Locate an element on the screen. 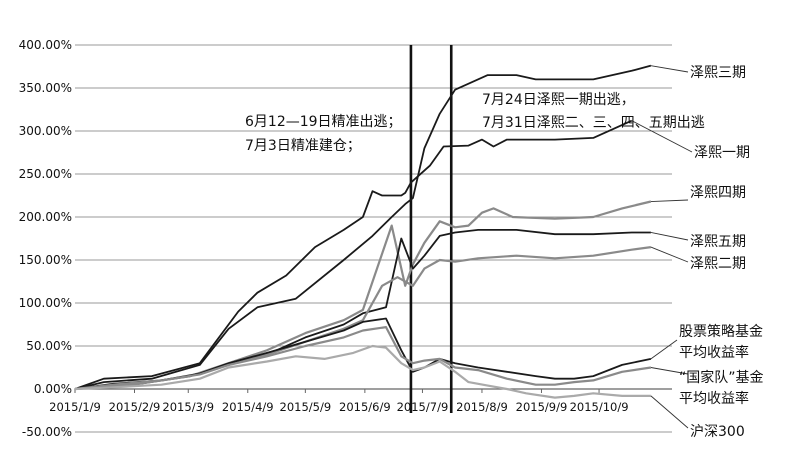  x-tick-label: 2015/5/9 is located at coordinates (306, 407).